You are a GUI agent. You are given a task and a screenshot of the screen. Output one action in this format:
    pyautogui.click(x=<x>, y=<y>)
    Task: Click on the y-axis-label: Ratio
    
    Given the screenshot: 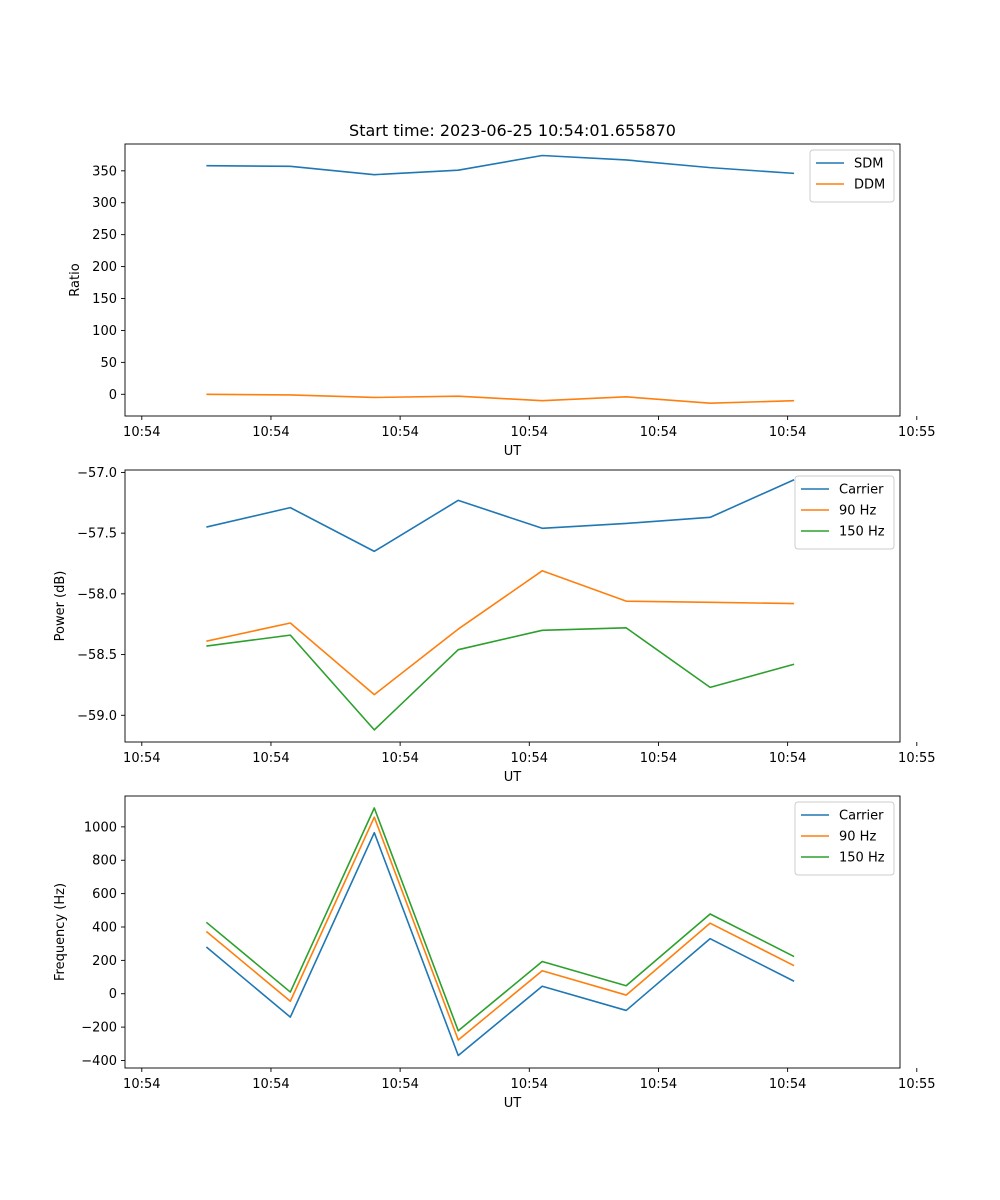 What is the action you would take?
    pyautogui.click(x=75, y=279)
    